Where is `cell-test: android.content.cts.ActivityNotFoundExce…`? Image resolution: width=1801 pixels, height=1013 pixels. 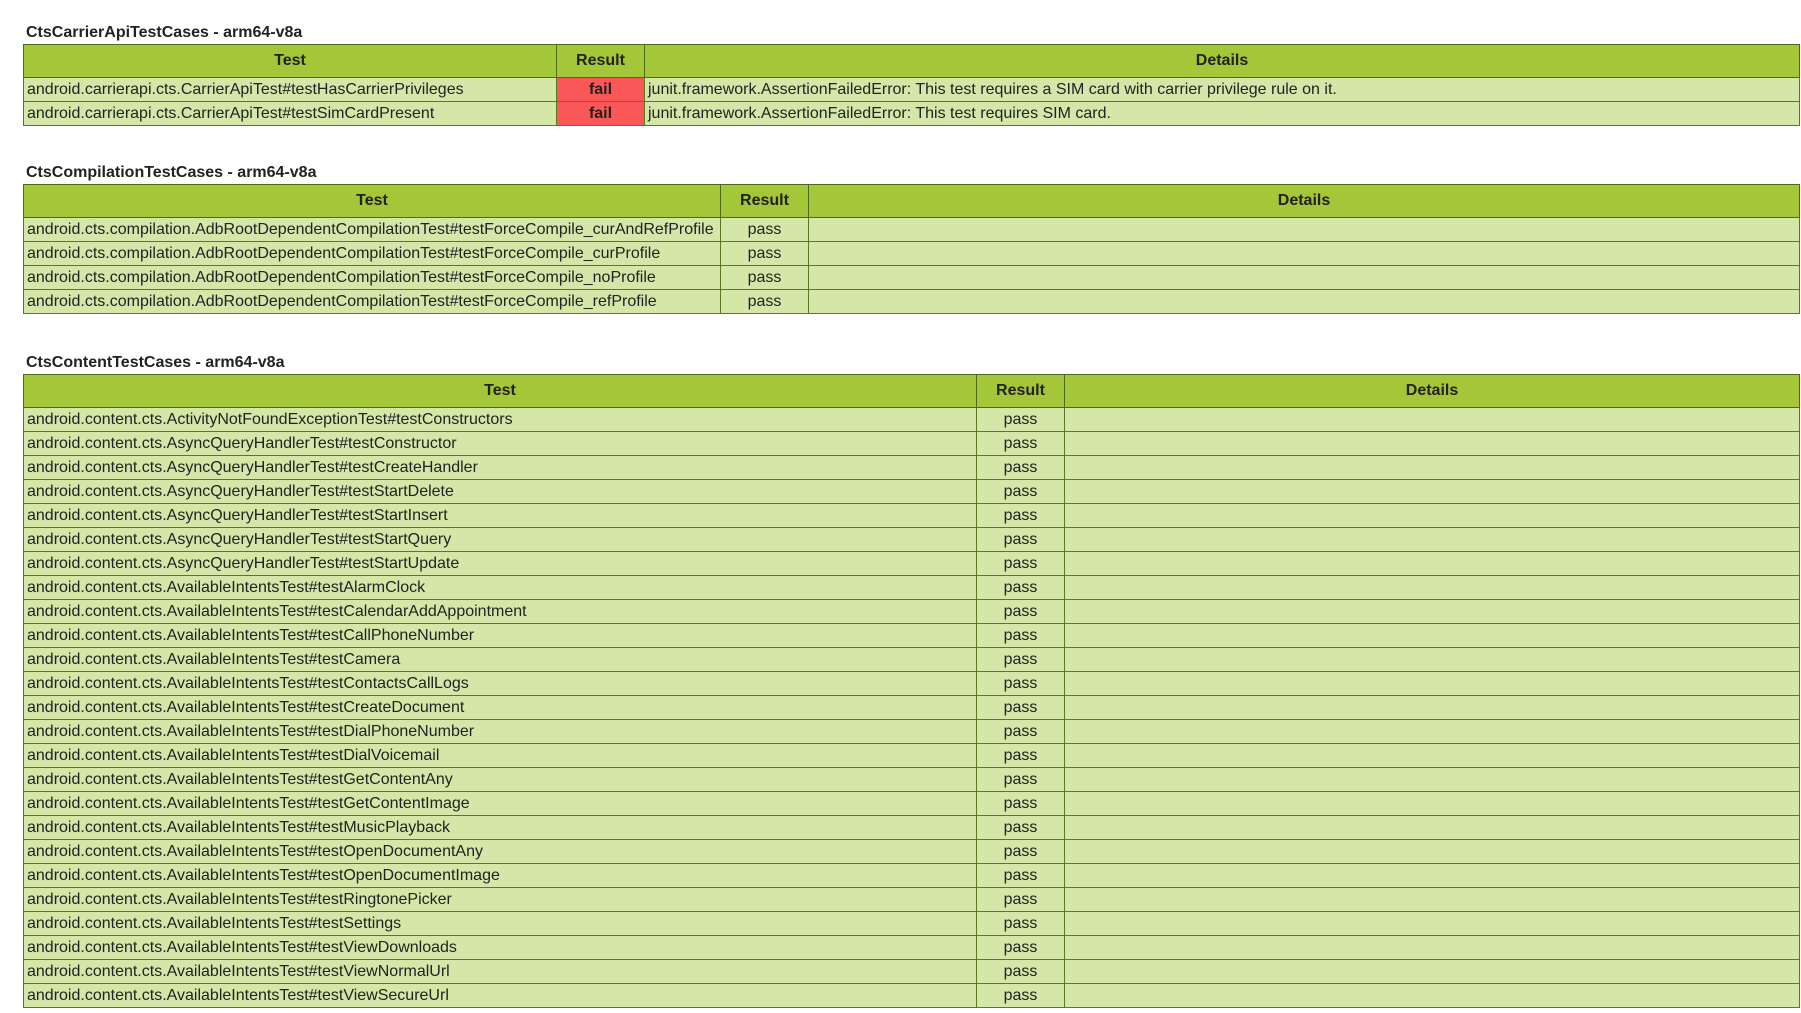
cell-test: android.content.cts.ActivityNotFoundExce… is located at coordinates (500, 419).